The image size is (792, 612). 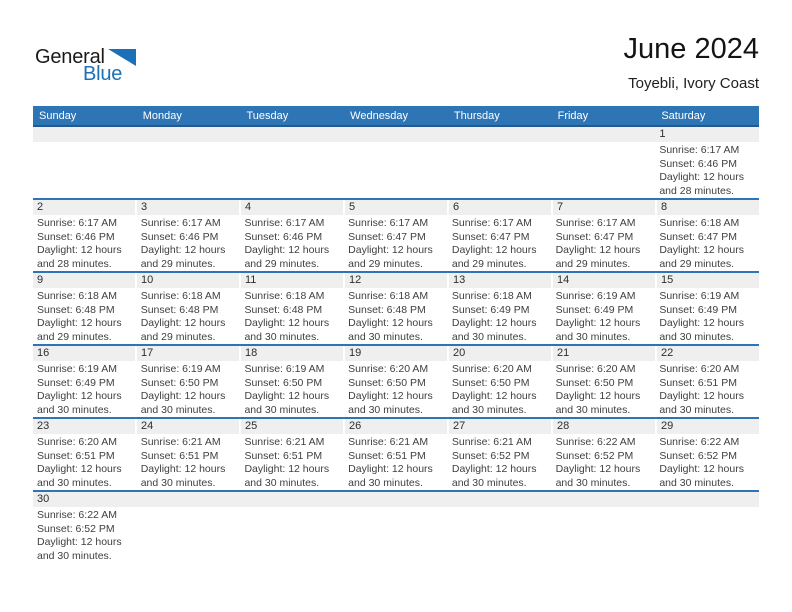 I want to click on day-number: 29, so click(x=708, y=426).